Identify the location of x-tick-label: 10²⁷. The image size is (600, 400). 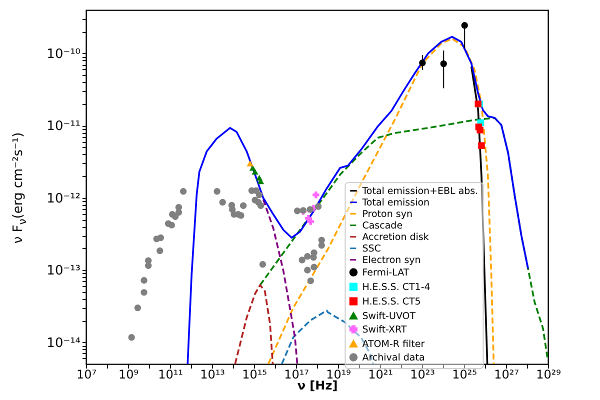
(507, 375).